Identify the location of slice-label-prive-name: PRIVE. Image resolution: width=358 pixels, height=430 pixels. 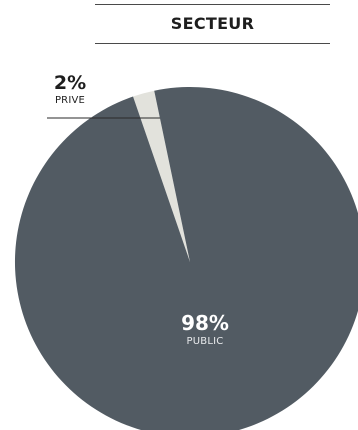
(70, 100).